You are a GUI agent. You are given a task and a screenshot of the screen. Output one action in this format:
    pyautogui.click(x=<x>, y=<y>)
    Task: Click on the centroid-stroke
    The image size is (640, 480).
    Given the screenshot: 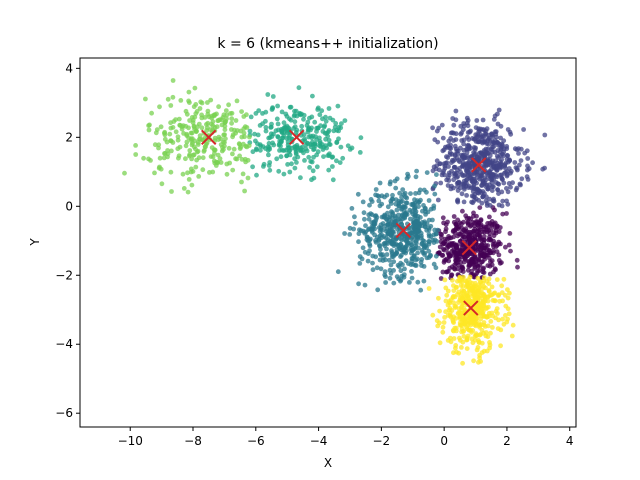 What is the action you would take?
    pyautogui.click(x=471, y=308)
    